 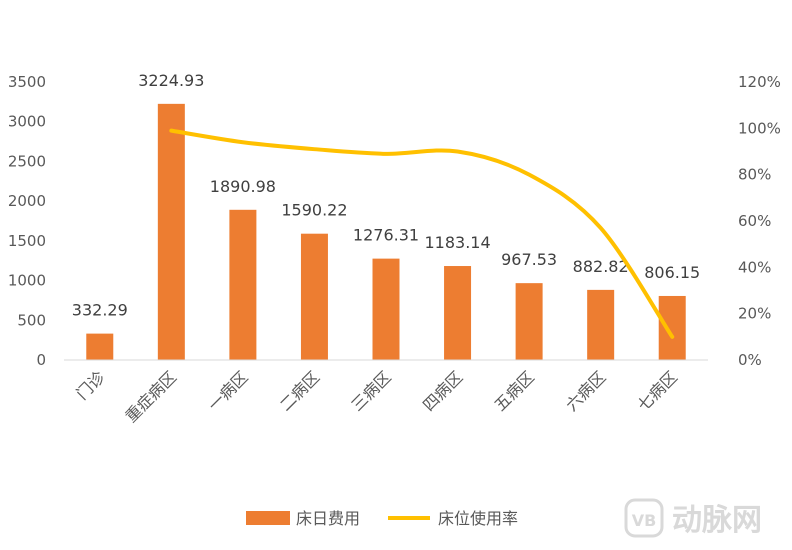 I want to click on watermark: VB 动脉网, so click(x=693, y=518).